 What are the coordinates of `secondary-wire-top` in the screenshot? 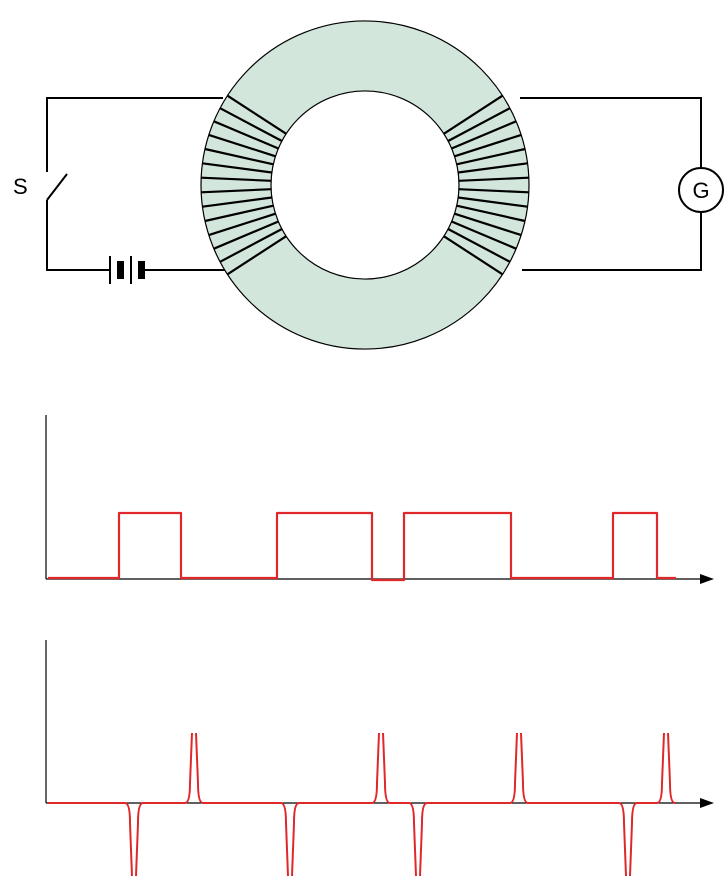 It's located at (611, 132).